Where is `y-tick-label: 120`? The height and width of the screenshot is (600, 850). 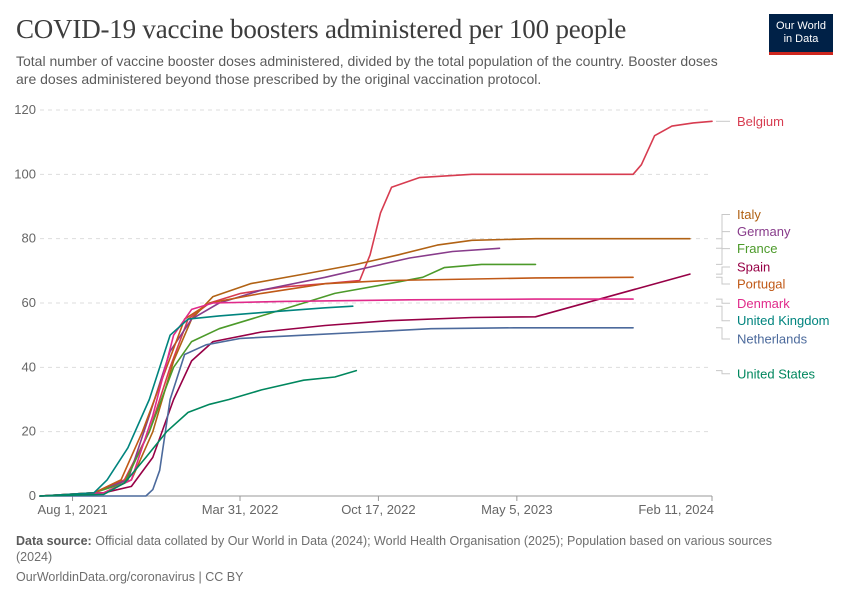
y-tick-label: 120 is located at coordinates (25, 109).